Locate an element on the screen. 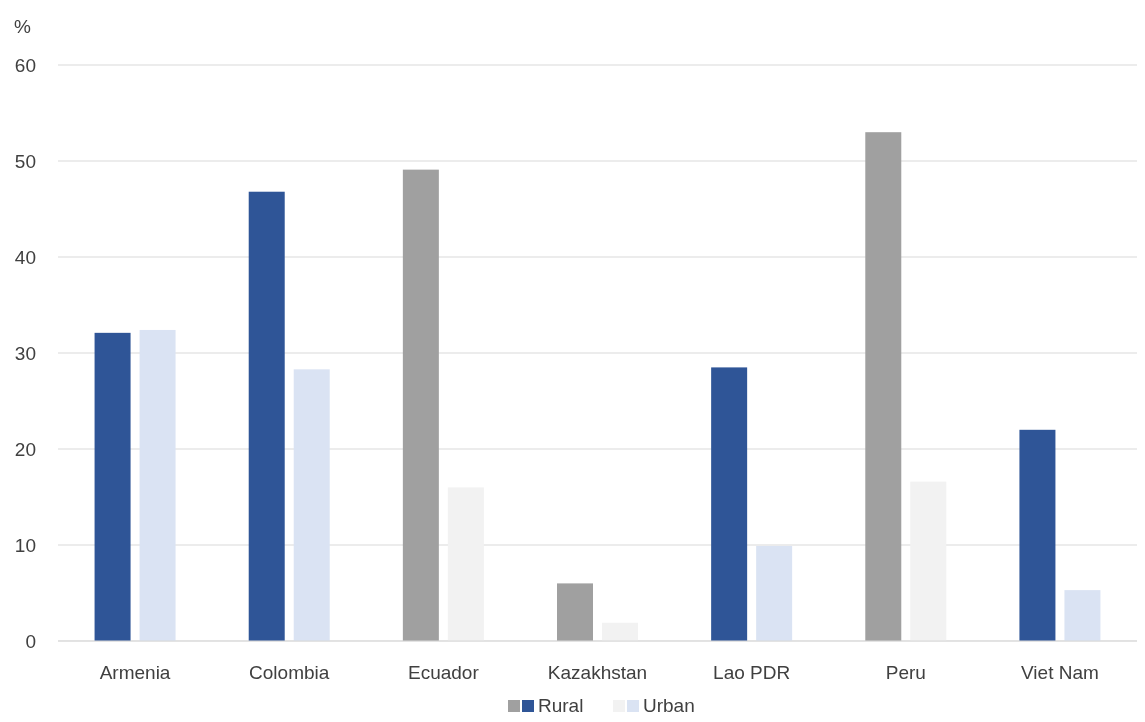 The image size is (1145, 722). y-tick-label: 40 is located at coordinates (25, 257).